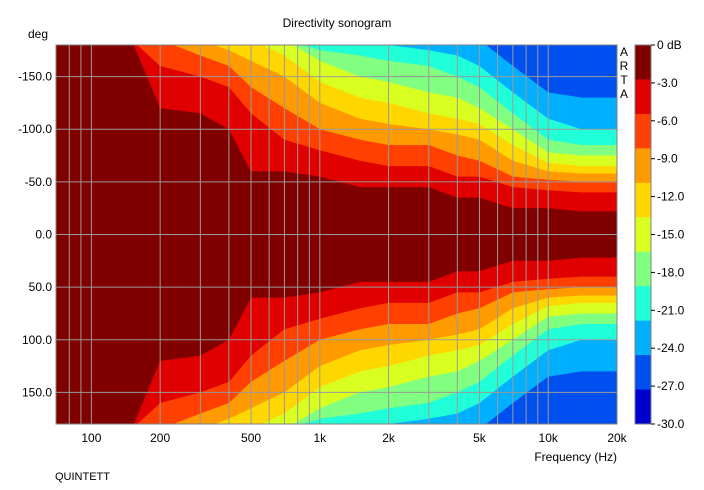  What do you see at coordinates (667, 159) in the screenshot?
I see `colorbar-label: -9.0` at bounding box center [667, 159].